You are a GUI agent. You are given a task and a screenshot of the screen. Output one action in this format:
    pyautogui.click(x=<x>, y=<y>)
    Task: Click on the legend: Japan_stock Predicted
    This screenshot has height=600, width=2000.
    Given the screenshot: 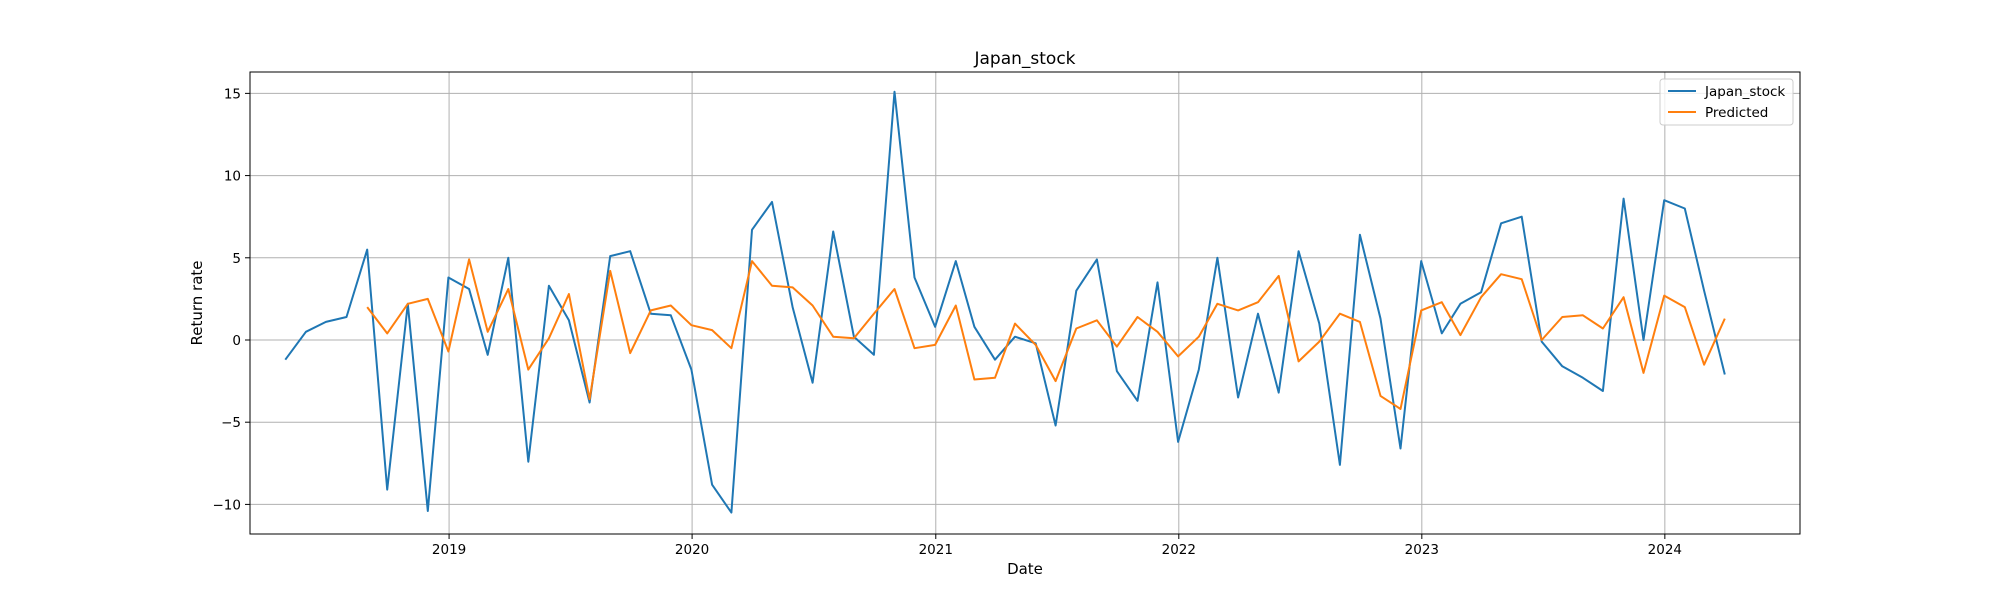 What is the action you would take?
    pyautogui.click(x=1726, y=102)
    